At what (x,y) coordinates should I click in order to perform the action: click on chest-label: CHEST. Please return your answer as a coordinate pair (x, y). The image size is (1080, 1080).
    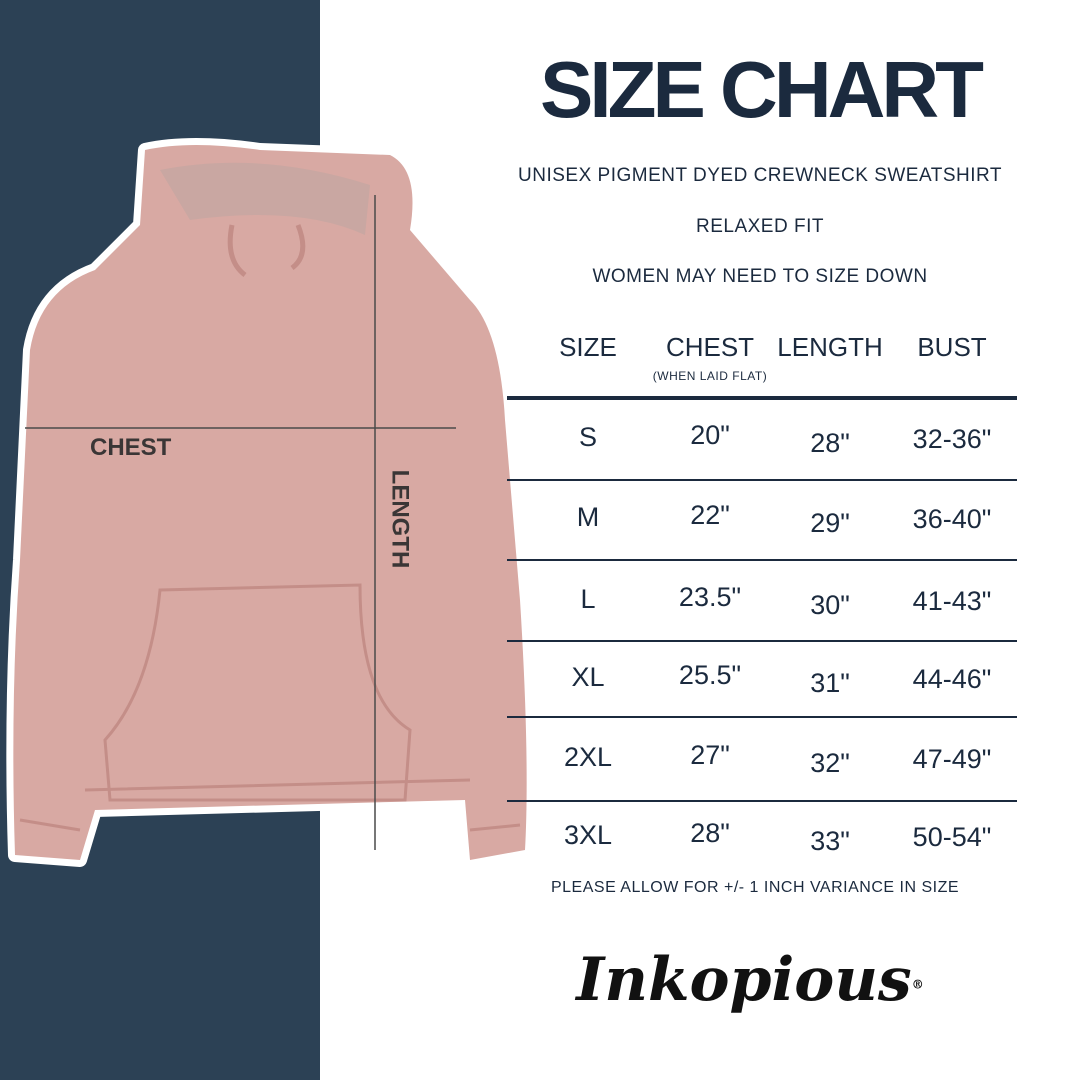
    Looking at the image, I should click on (131, 447).